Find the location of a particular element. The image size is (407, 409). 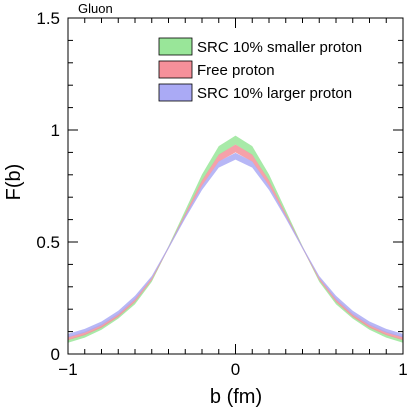

chart-title: Gluon is located at coordinates (95, 8).